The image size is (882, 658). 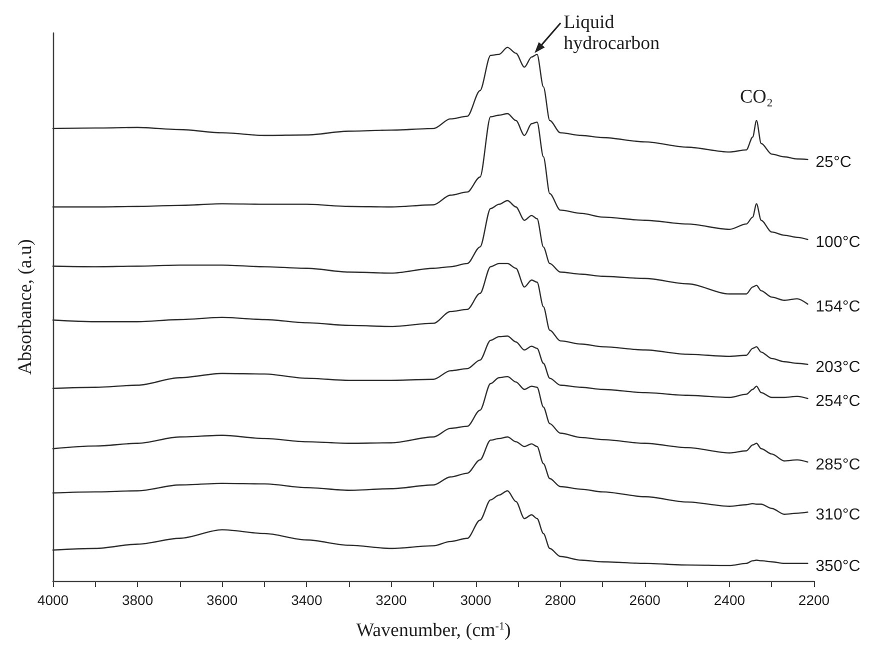 I want to click on annotation: CO₂, so click(x=757, y=97).